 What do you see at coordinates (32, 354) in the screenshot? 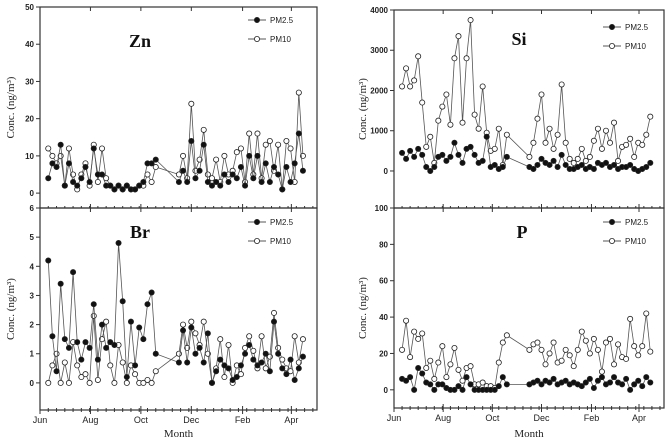
I see `y-tick-label: 1` at bounding box center [32, 354].